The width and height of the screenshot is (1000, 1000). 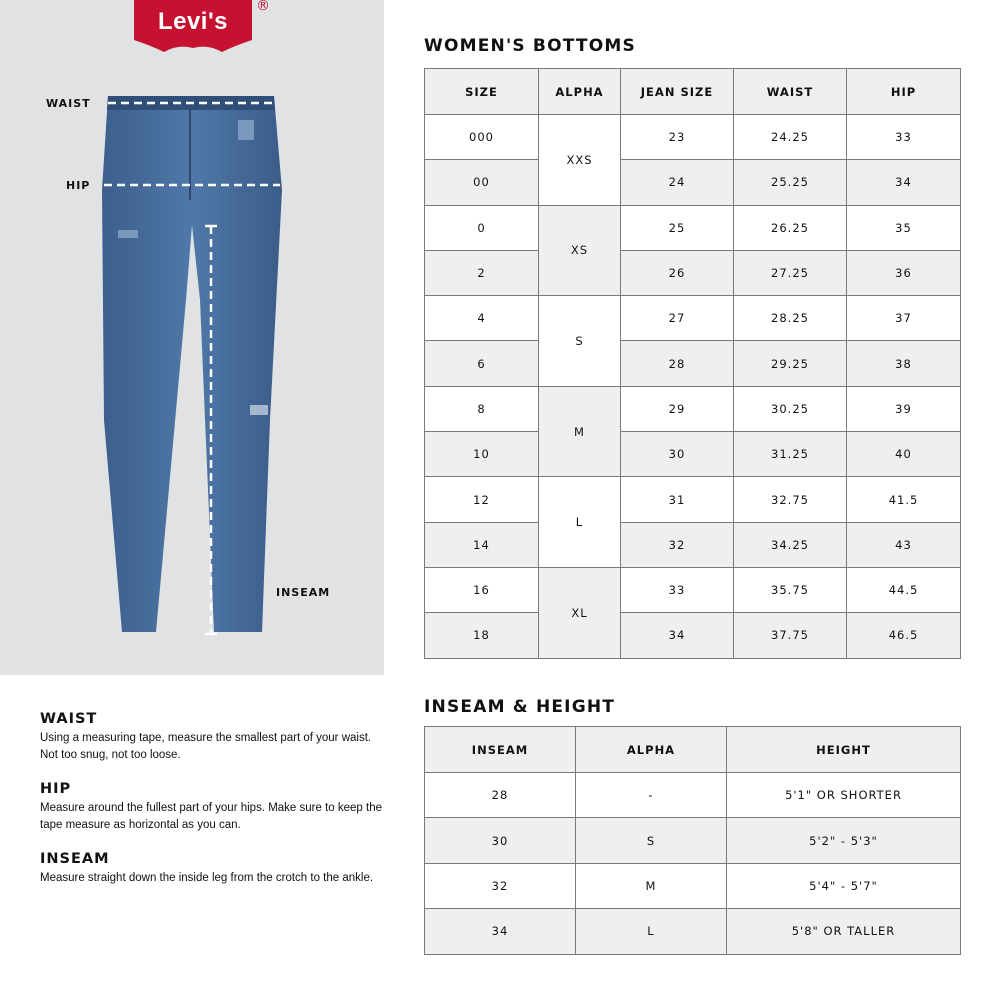 I want to click on waist-cell: 27.25, so click(x=790, y=273).